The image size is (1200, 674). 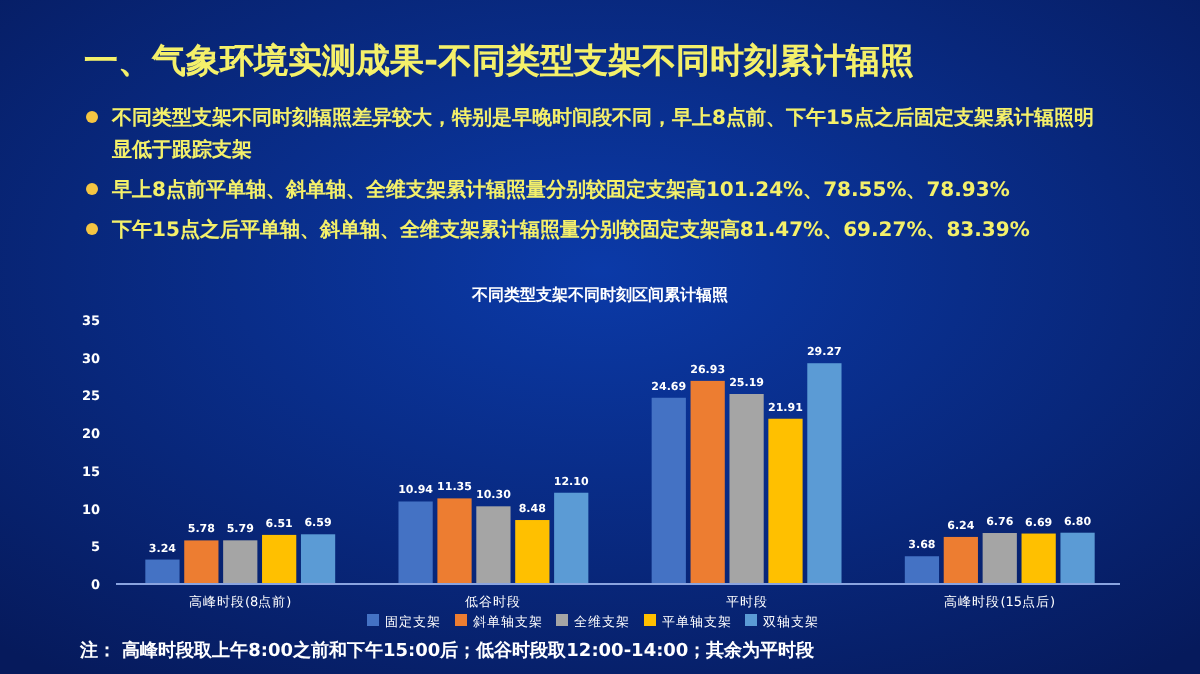 I want to click on chart-subtitle: 不同类型支架不同时刻区间累计辐照, so click(x=599, y=294).